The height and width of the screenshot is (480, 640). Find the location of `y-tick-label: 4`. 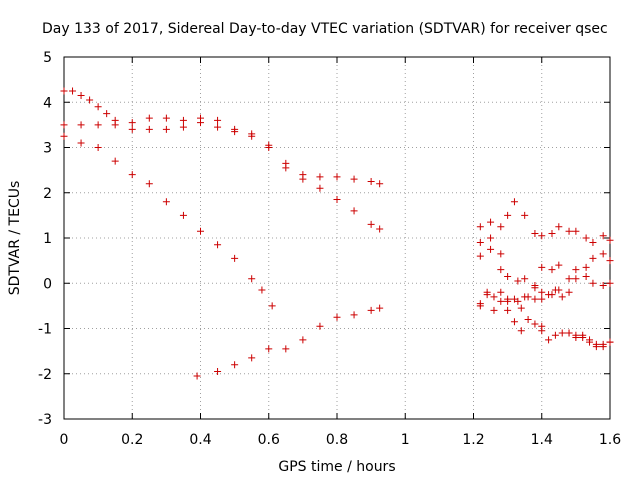

y-tick-label: 4 is located at coordinates (47, 103).